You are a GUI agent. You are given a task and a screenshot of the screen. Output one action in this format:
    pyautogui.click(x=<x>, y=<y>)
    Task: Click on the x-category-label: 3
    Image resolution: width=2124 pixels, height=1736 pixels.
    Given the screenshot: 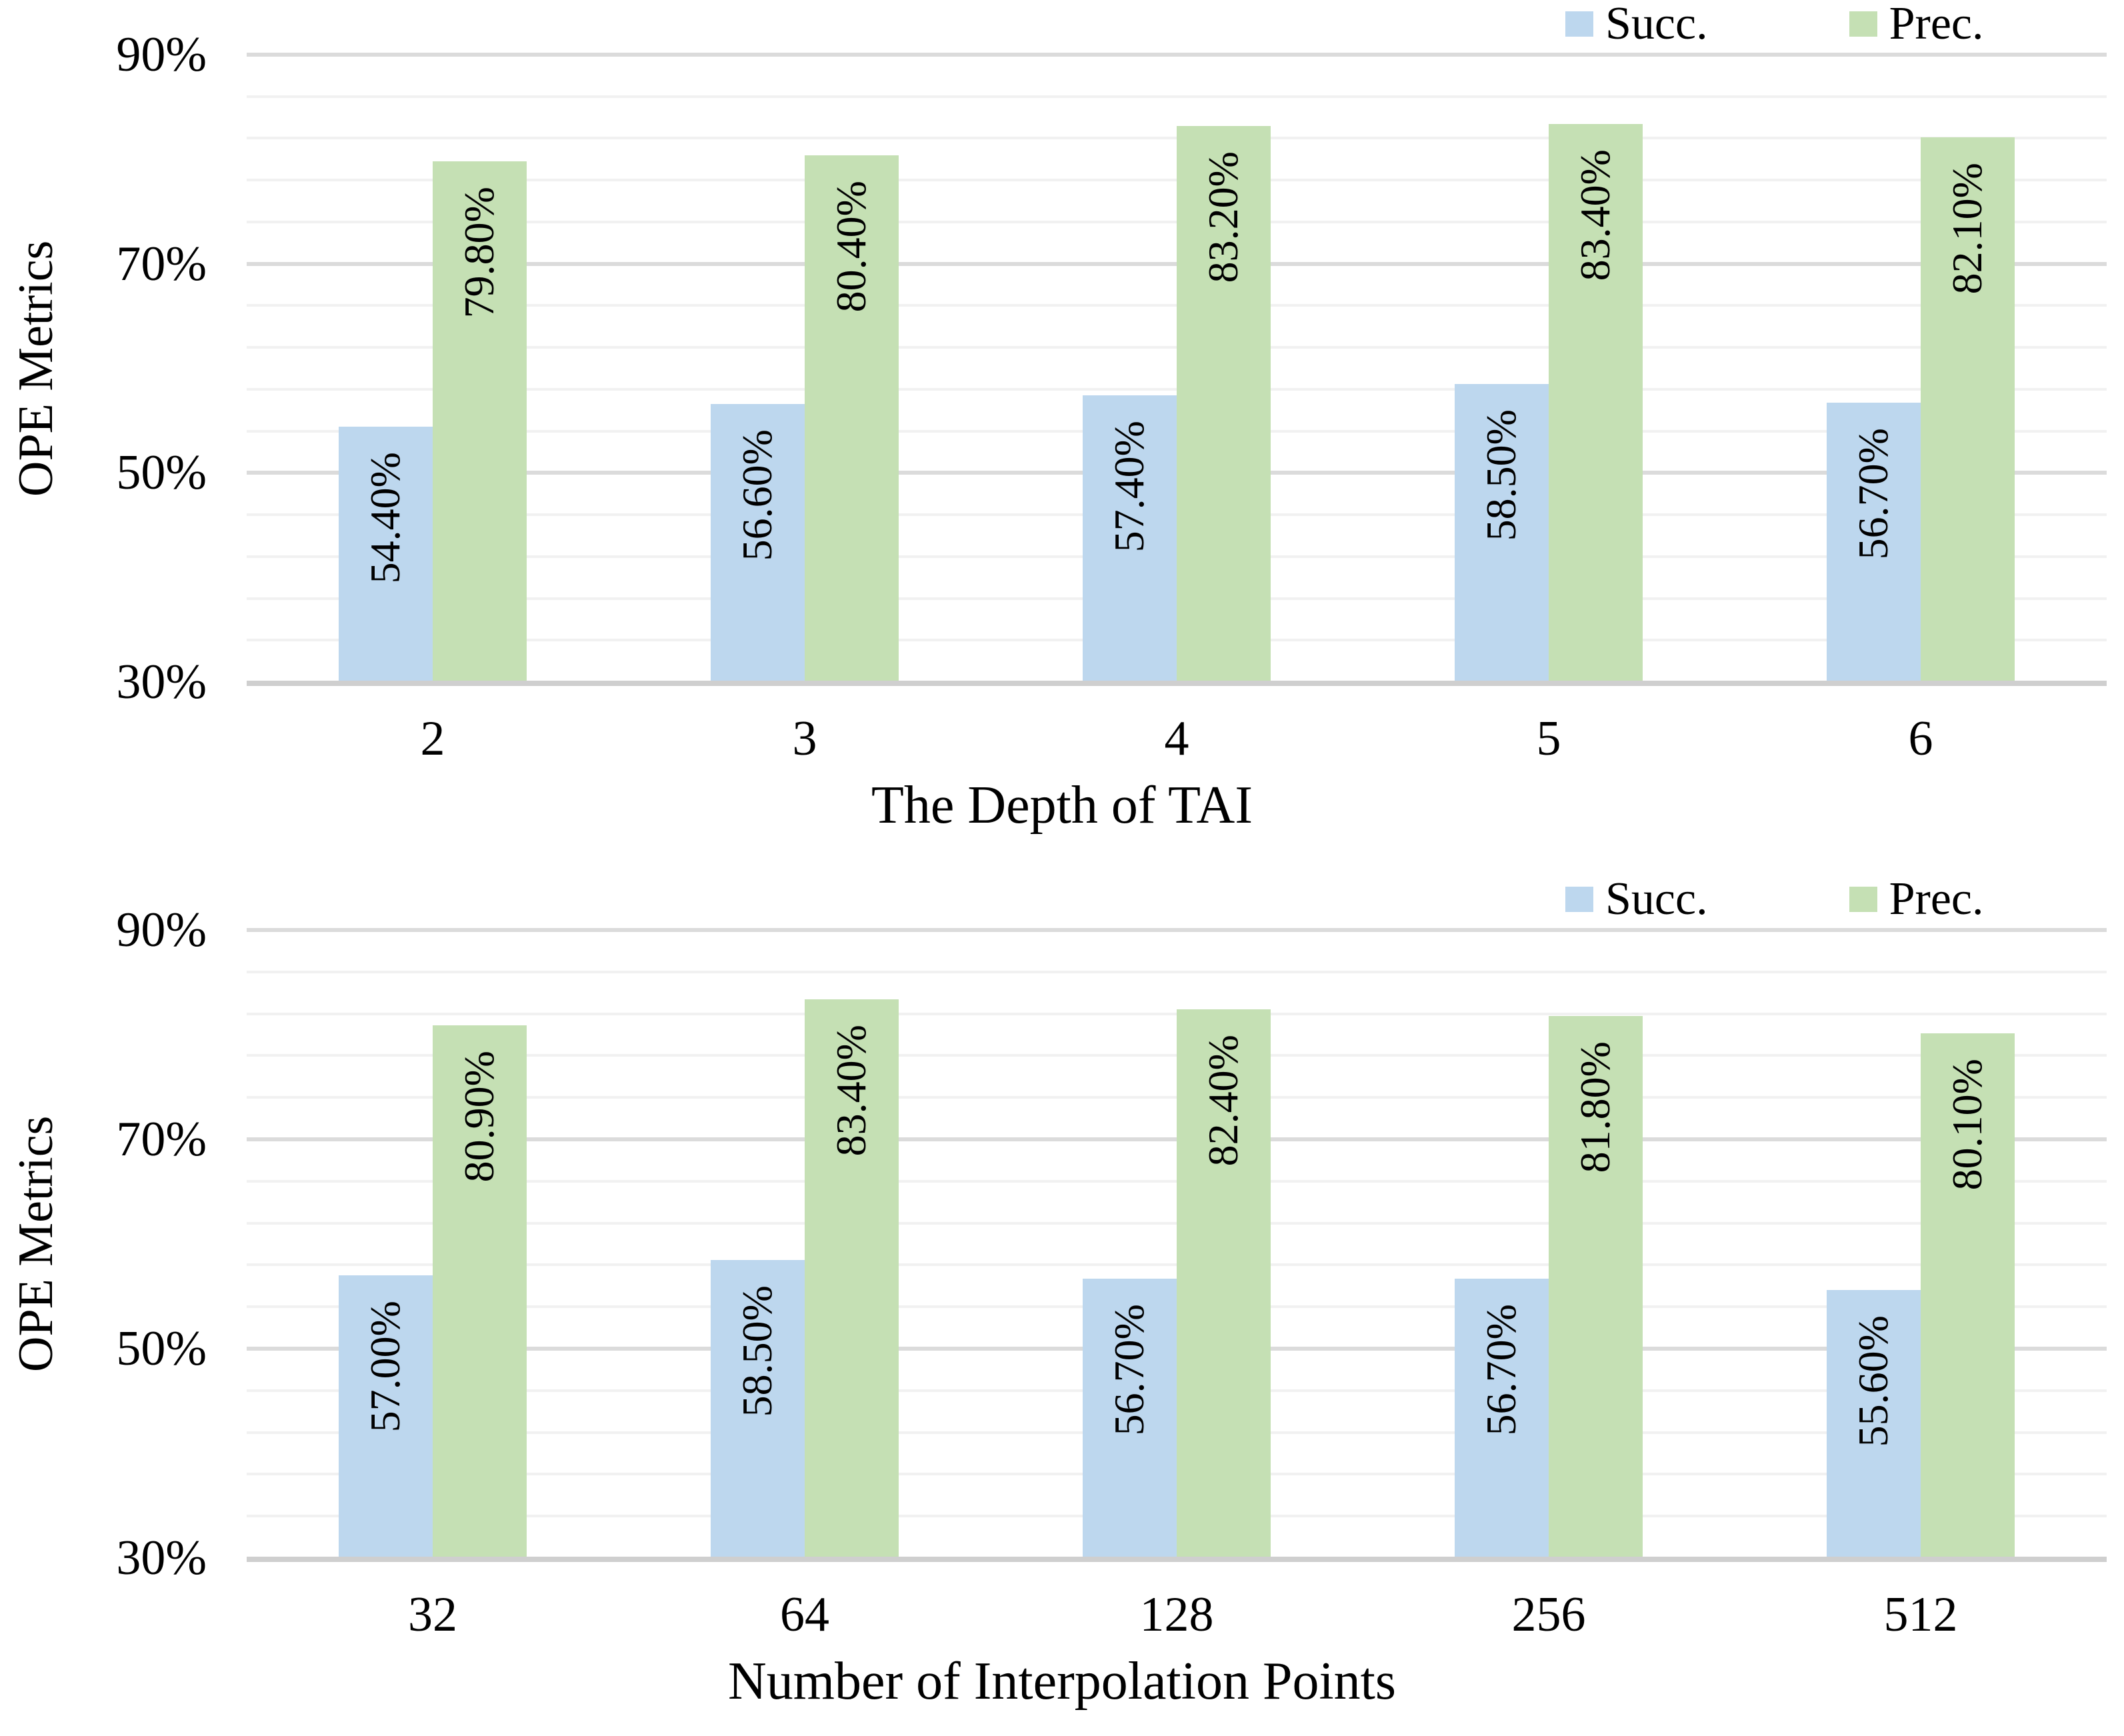 What is the action you would take?
    pyautogui.click(x=804, y=738)
    